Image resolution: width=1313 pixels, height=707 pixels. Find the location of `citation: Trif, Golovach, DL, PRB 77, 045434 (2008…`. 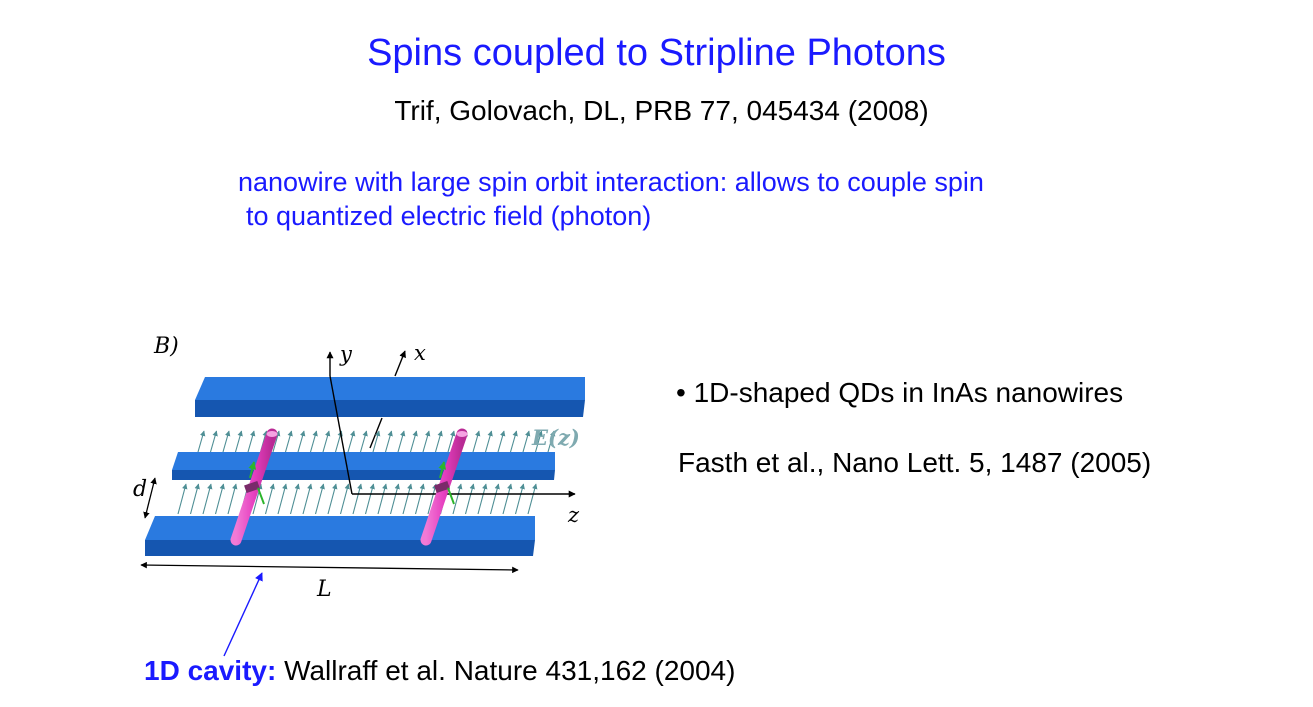

citation: Trif, Golovach, DL, PRB 77, 045434 (2008… is located at coordinates (661, 110).